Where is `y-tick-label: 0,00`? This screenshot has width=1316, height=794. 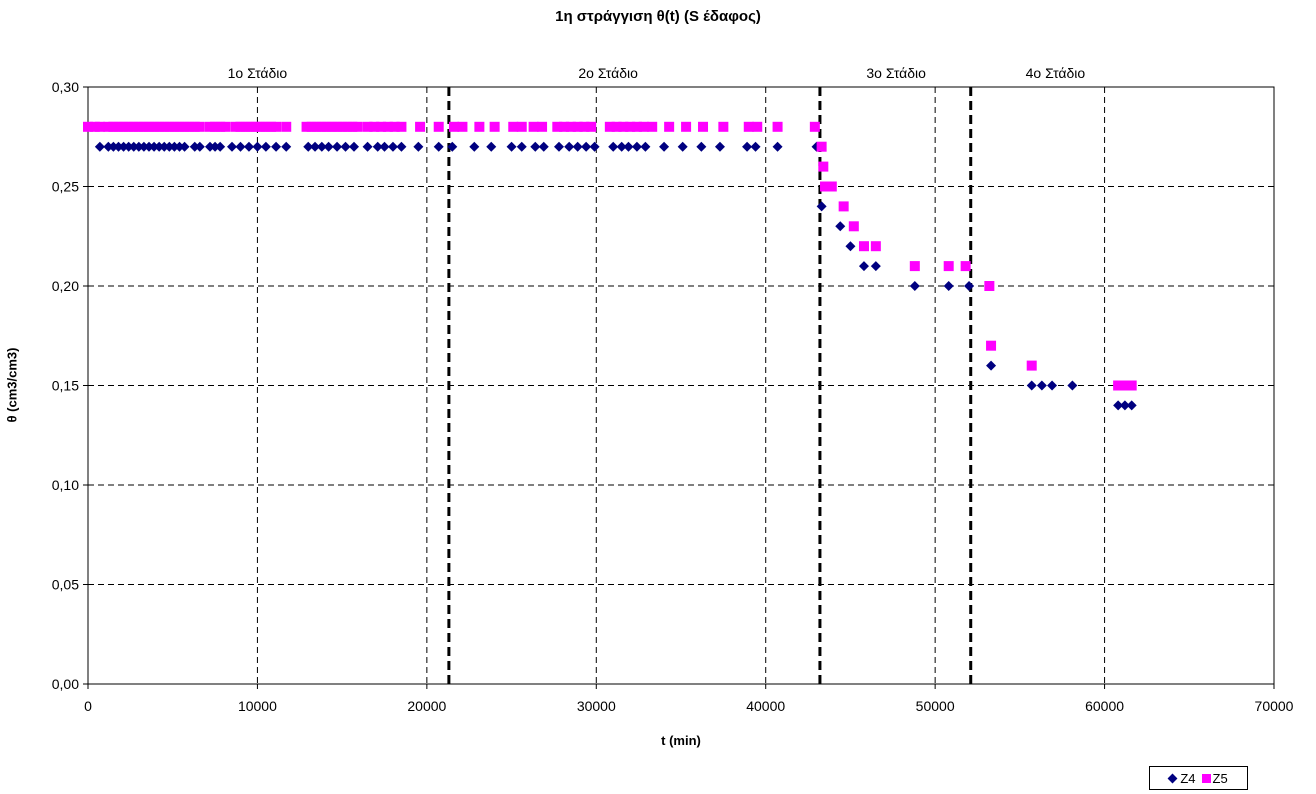 y-tick-label: 0,00 is located at coordinates (65, 684).